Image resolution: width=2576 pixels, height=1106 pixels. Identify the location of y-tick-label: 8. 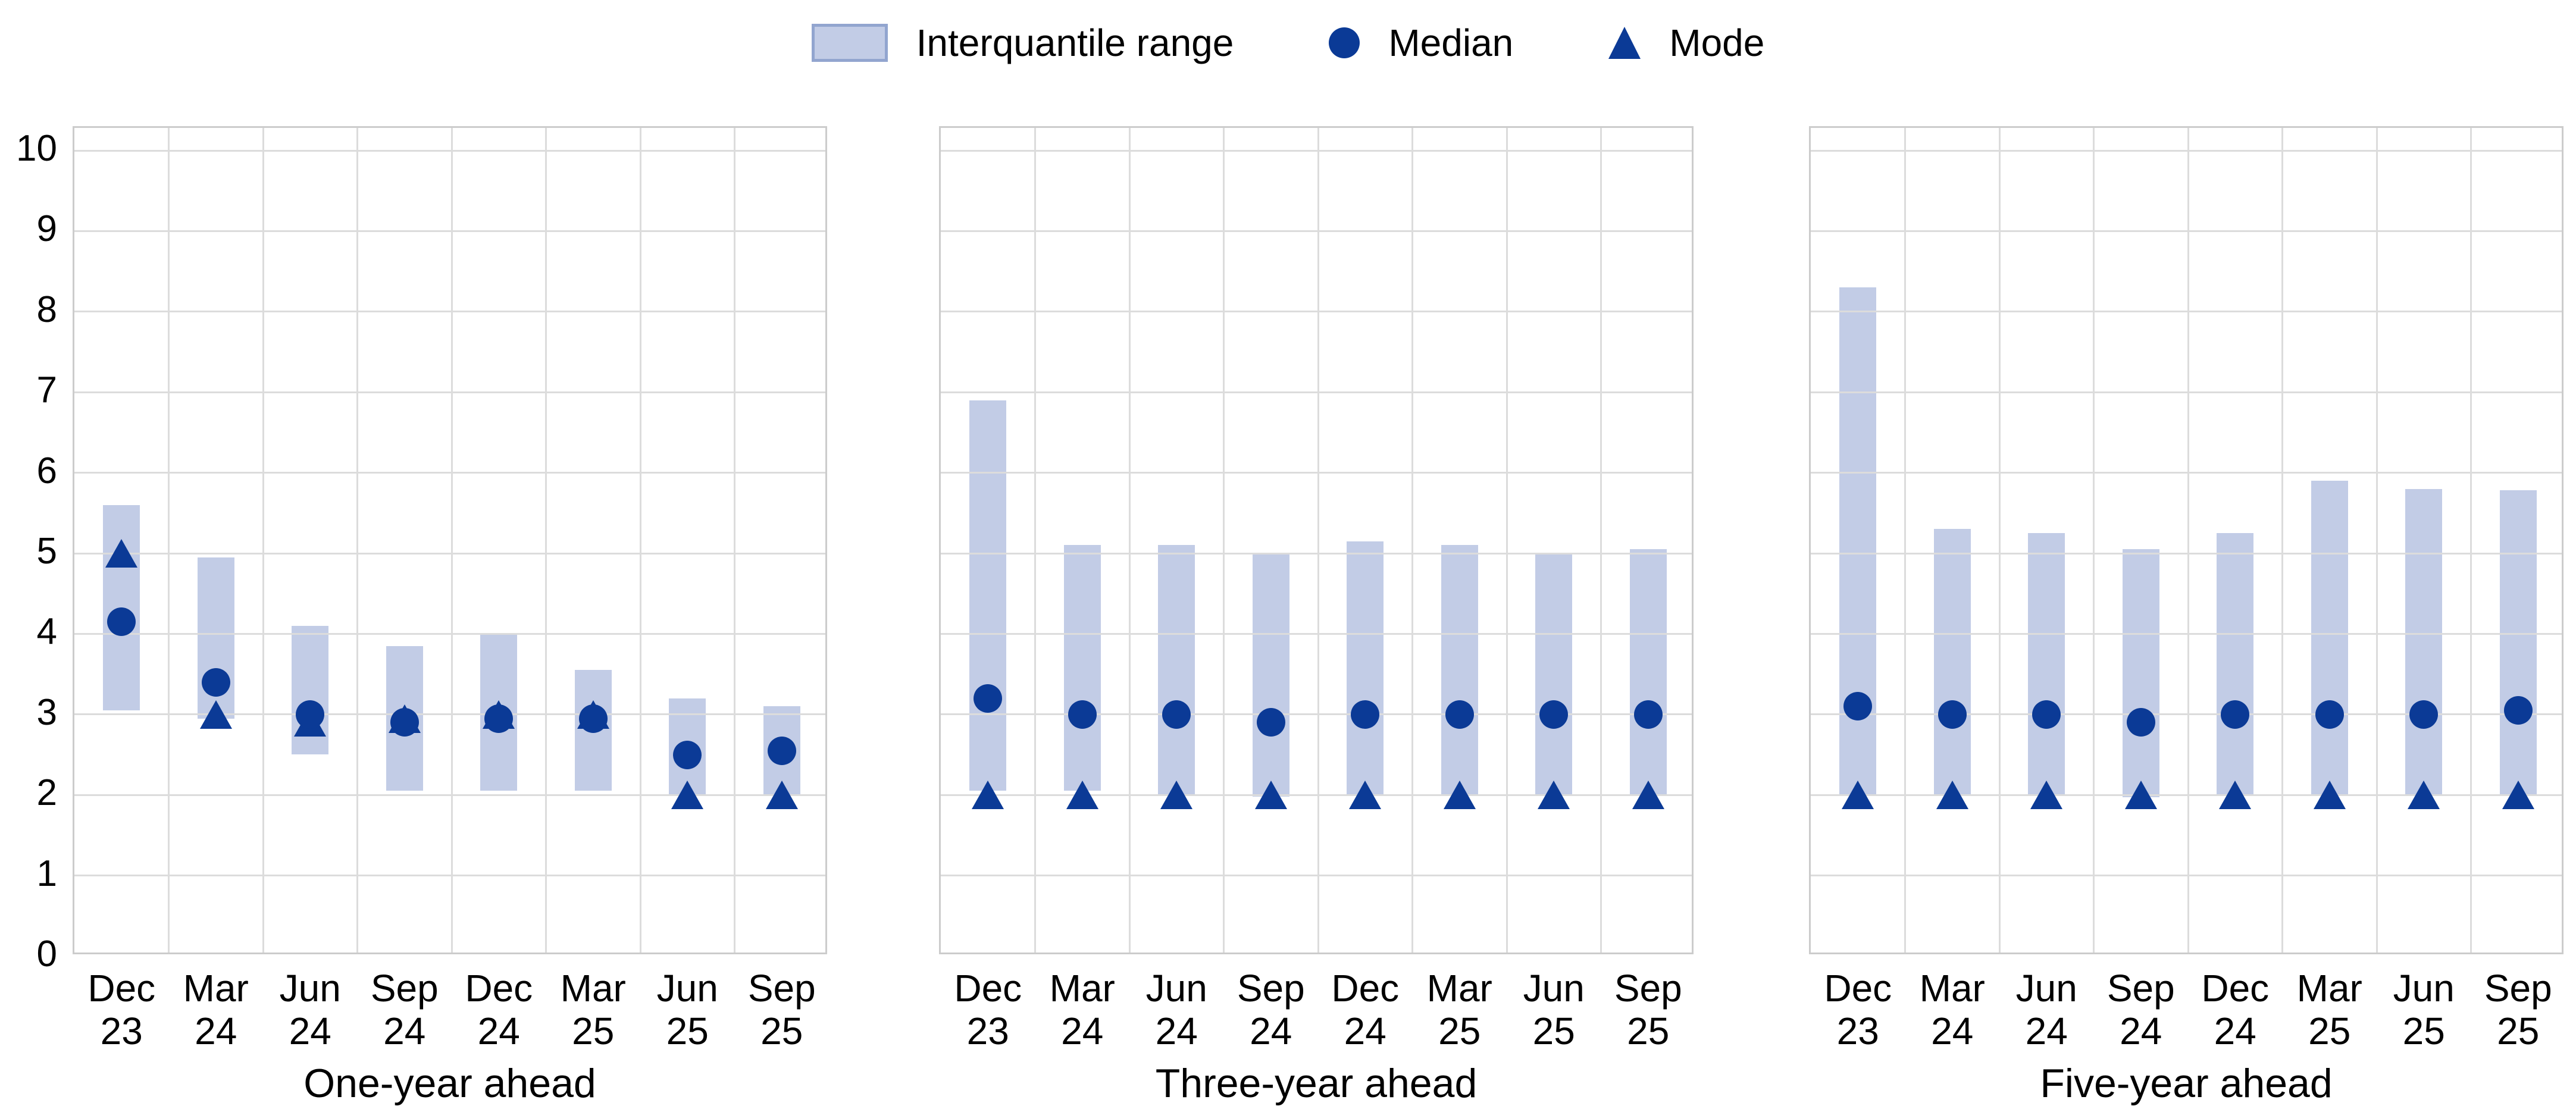
(46, 309).